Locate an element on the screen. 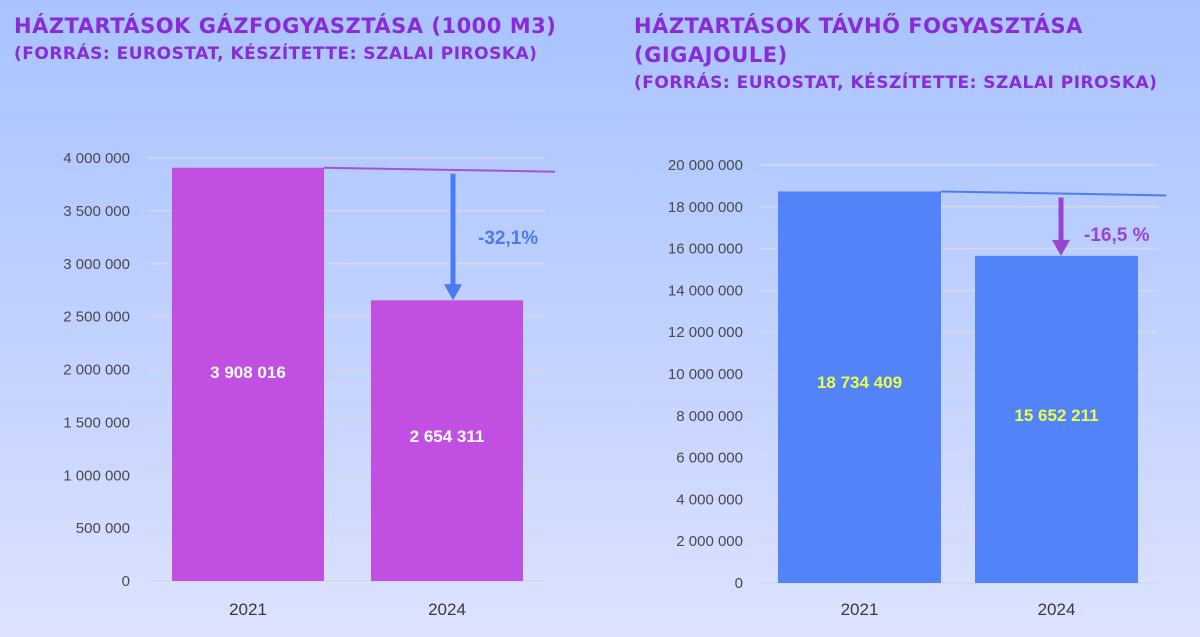 This screenshot has width=1200, height=637. gas-y-tick-label: 2 500 000 is located at coordinates (96, 317).